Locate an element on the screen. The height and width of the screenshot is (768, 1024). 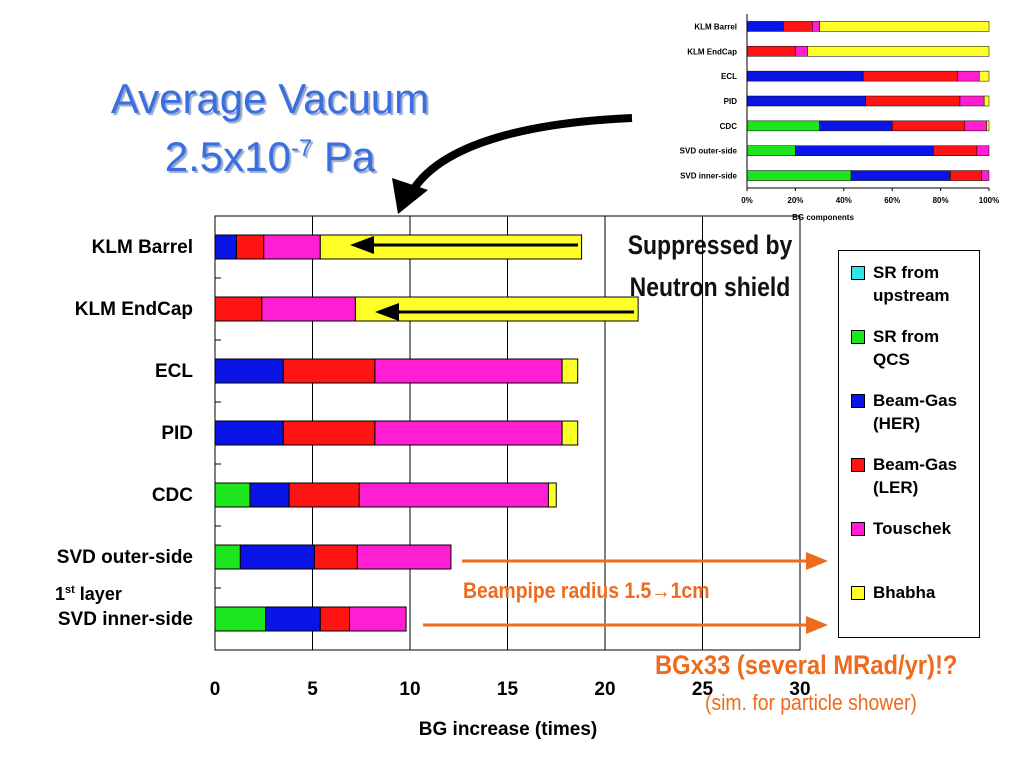
legend-swatch-touschek is located at coordinates (858, 529).